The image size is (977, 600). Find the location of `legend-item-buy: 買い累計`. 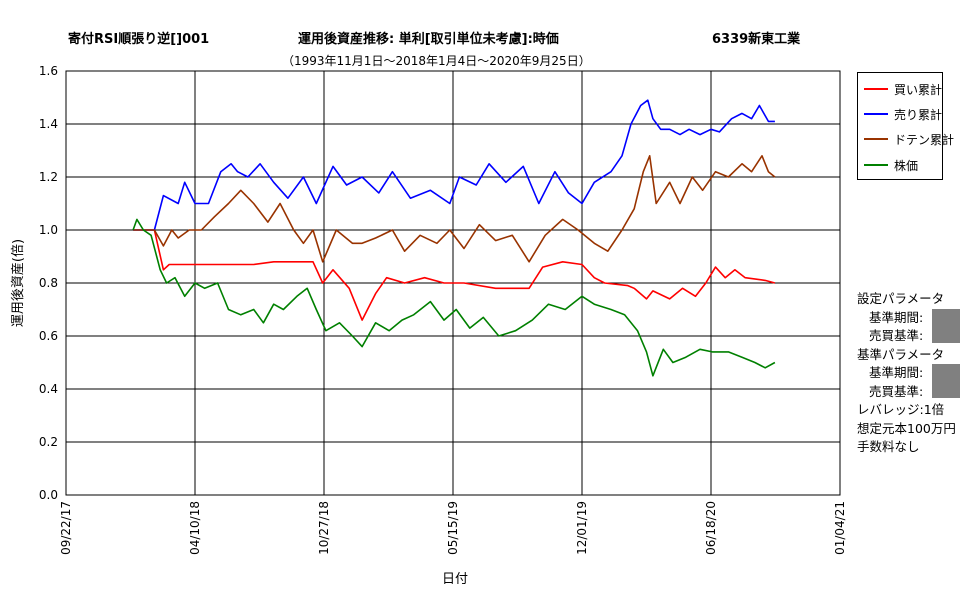

legend-item-buy: 買い累計 is located at coordinates (903, 89).